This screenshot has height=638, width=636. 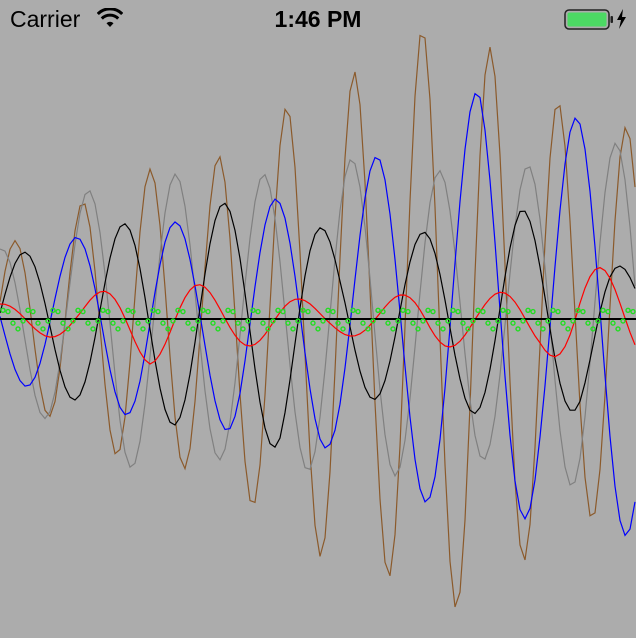 I want to click on clock-time: 1:46 PM, so click(x=318, y=19).